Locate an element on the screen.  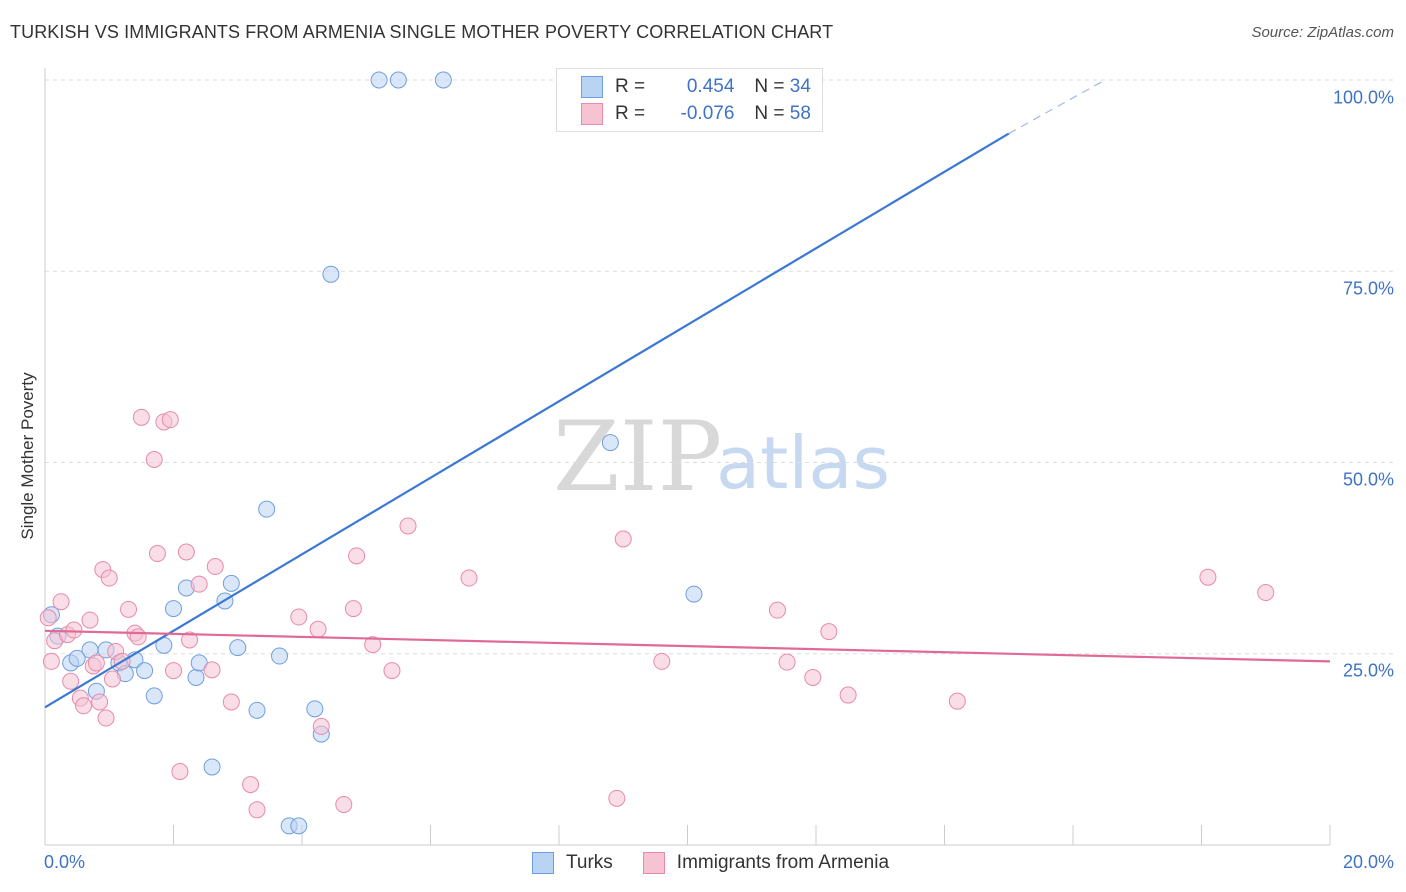
y-tick-label-100: 100.0% is located at coordinates (1363, 97).